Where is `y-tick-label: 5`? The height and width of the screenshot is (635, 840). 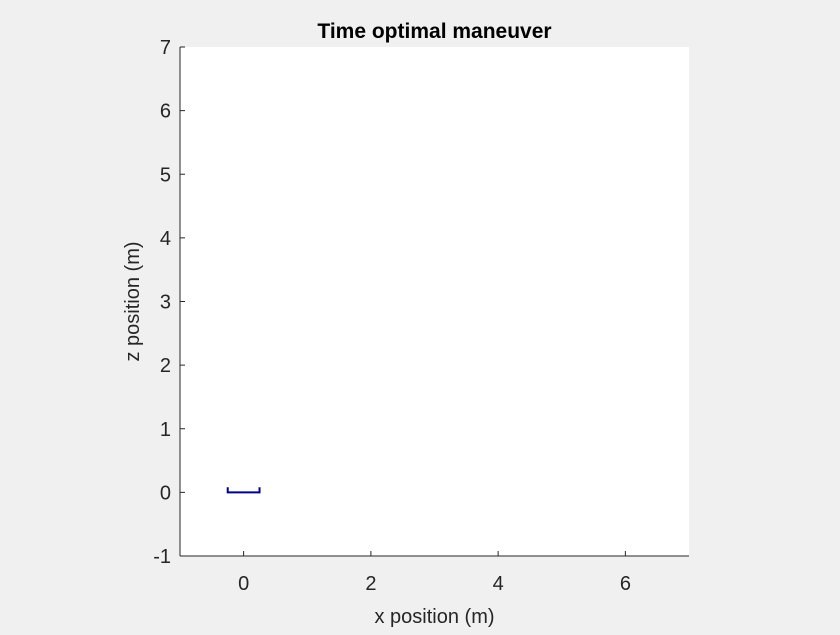
y-tick-label: 5 is located at coordinates (165, 175).